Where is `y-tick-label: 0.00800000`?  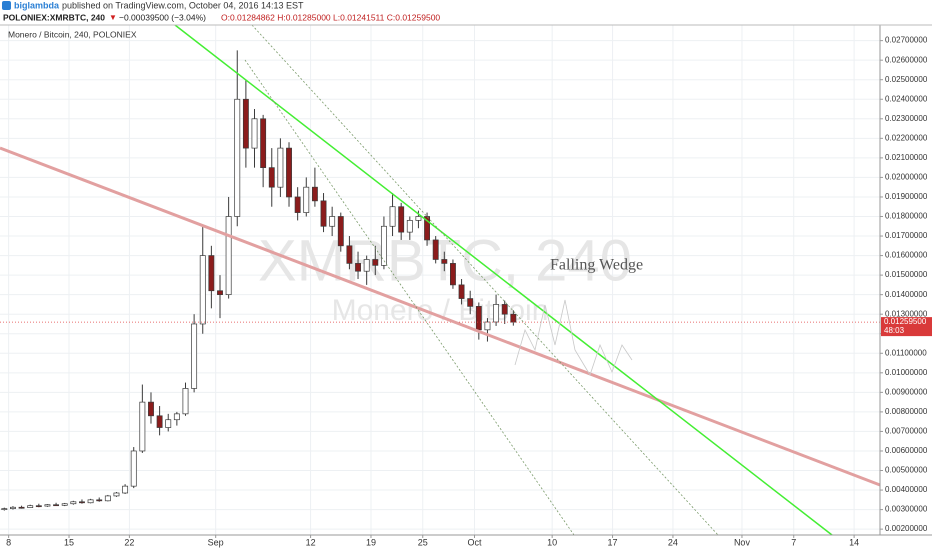
y-tick-label: 0.00800000 is located at coordinates (906, 411).